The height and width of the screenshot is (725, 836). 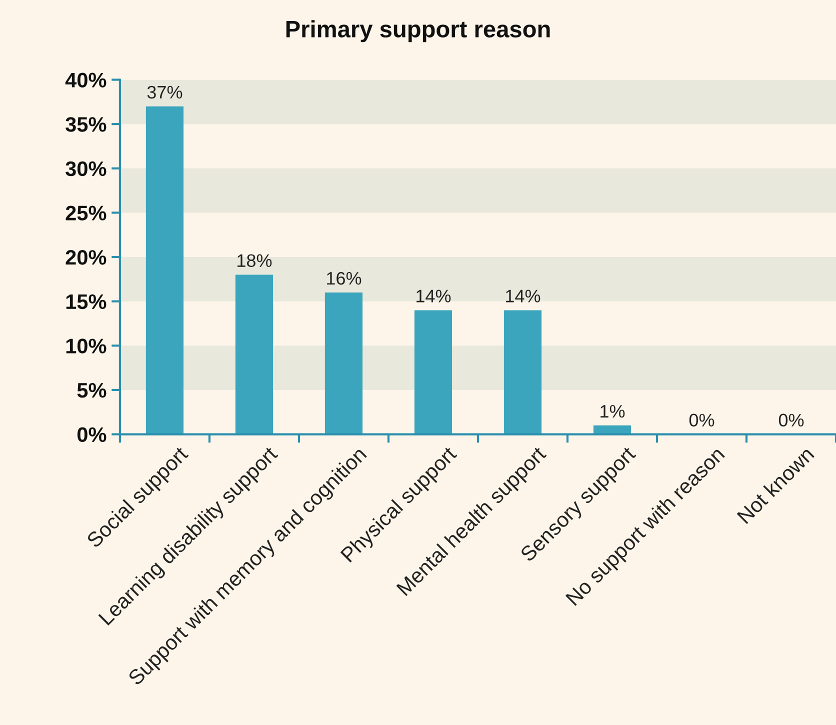 I want to click on y-tick-label: 40%, so click(x=85, y=80).